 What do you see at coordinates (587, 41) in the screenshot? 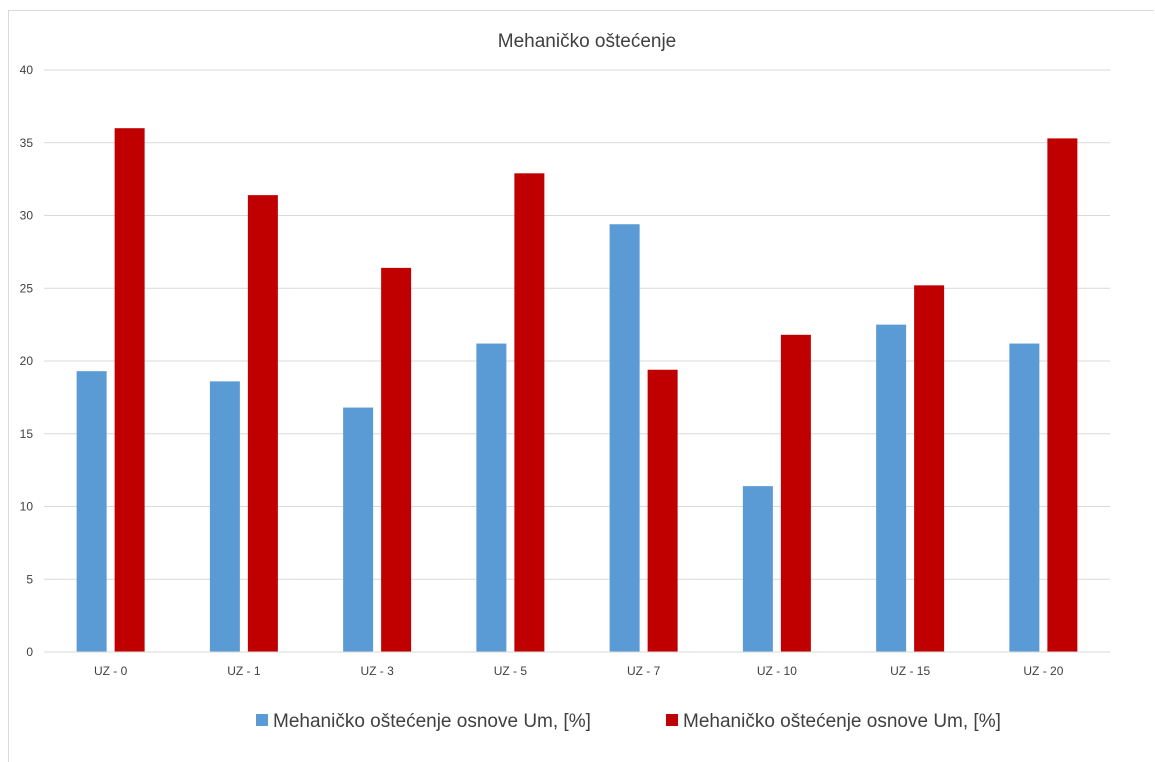
I see `chart-title: Mehaničko oštećenje` at bounding box center [587, 41].